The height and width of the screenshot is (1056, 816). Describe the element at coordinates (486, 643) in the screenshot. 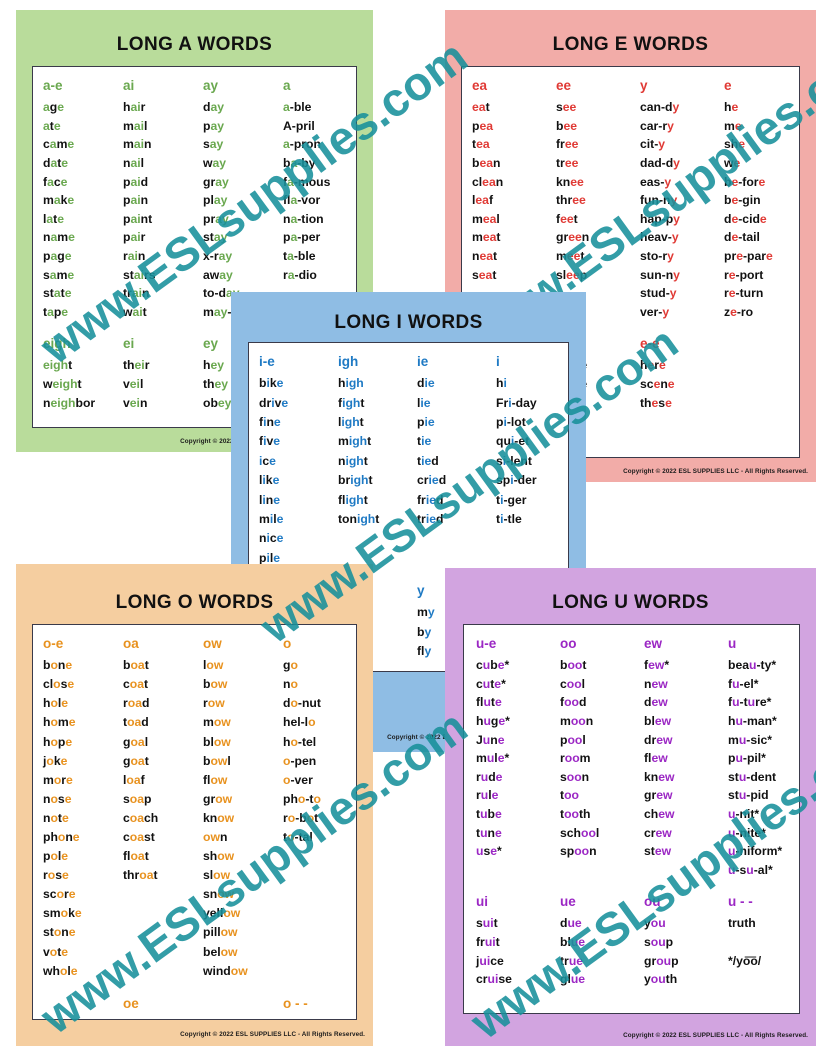

I see `word-column-header: u-e` at that location.